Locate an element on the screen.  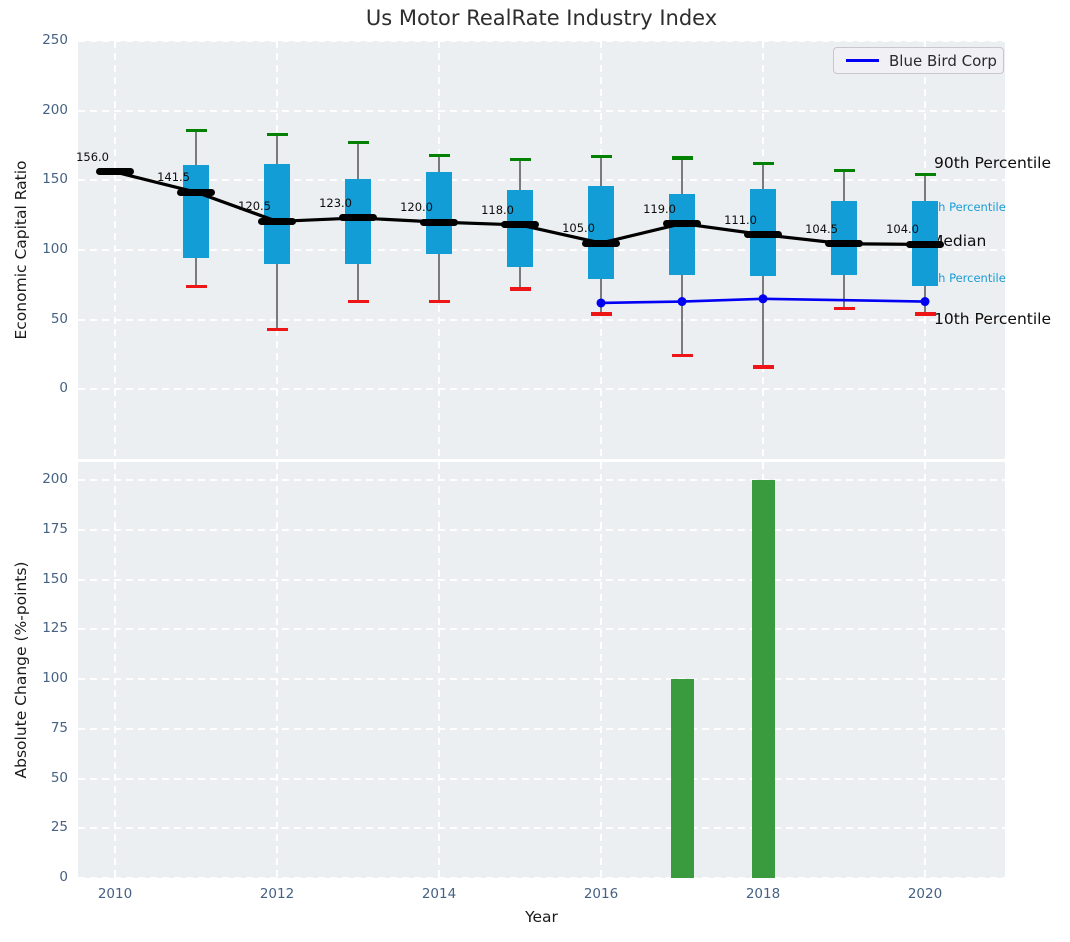
ytick-top-200: 200 is located at coordinates (55, 109).